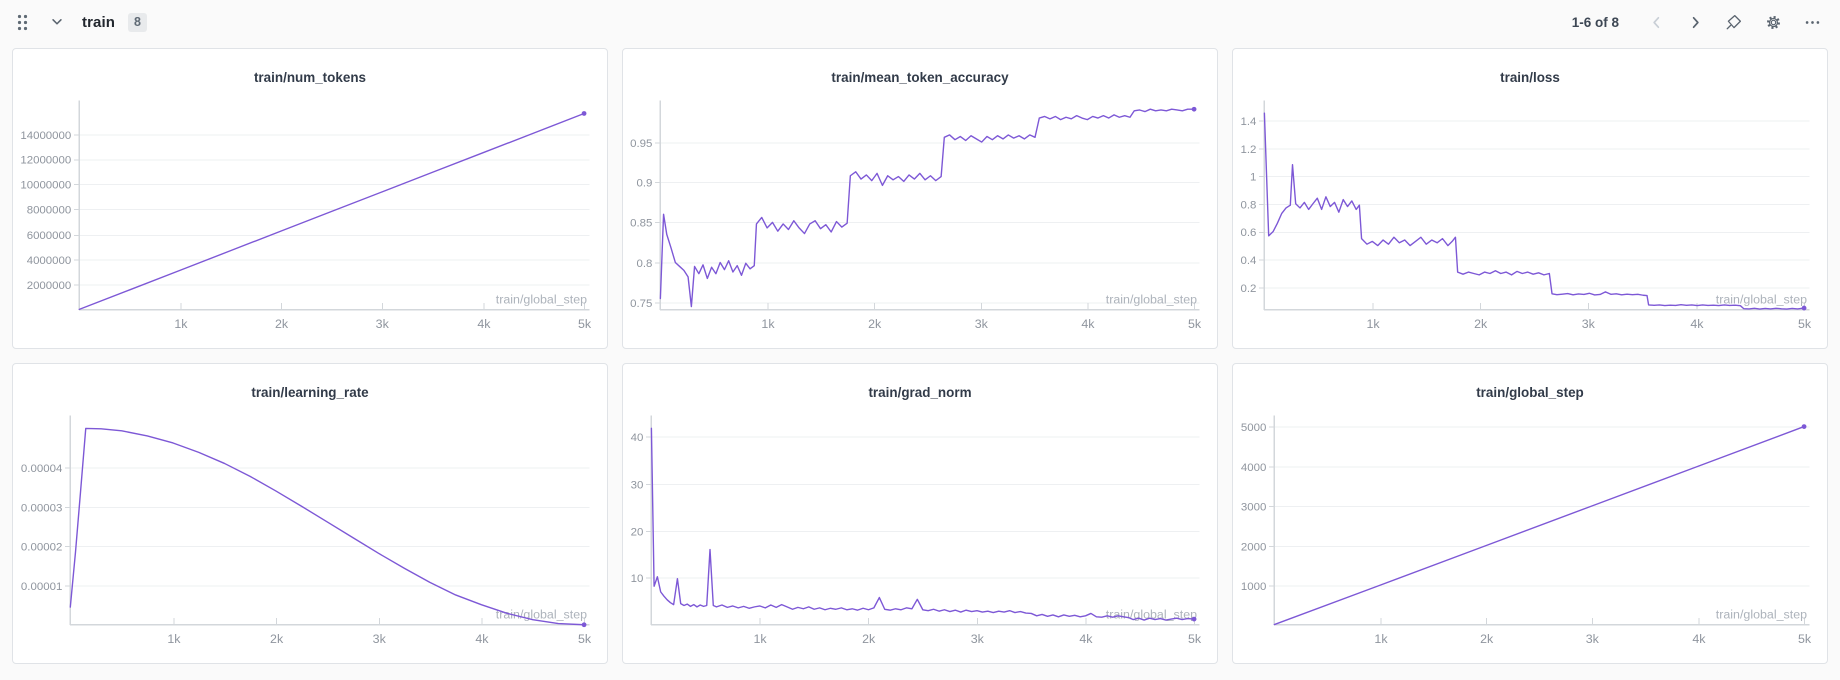 This screenshot has width=1840, height=680. What do you see at coordinates (637, 579) in the screenshot?
I see `y-tick-label: 10` at bounding box center [637, 579].